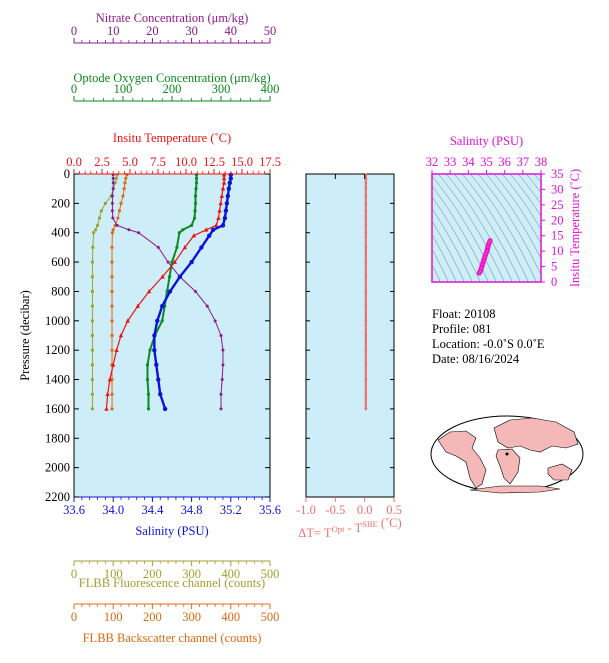 The image size is (609, 663). I want to click on fluorescence-tick-label: 0, so click(74, 574).